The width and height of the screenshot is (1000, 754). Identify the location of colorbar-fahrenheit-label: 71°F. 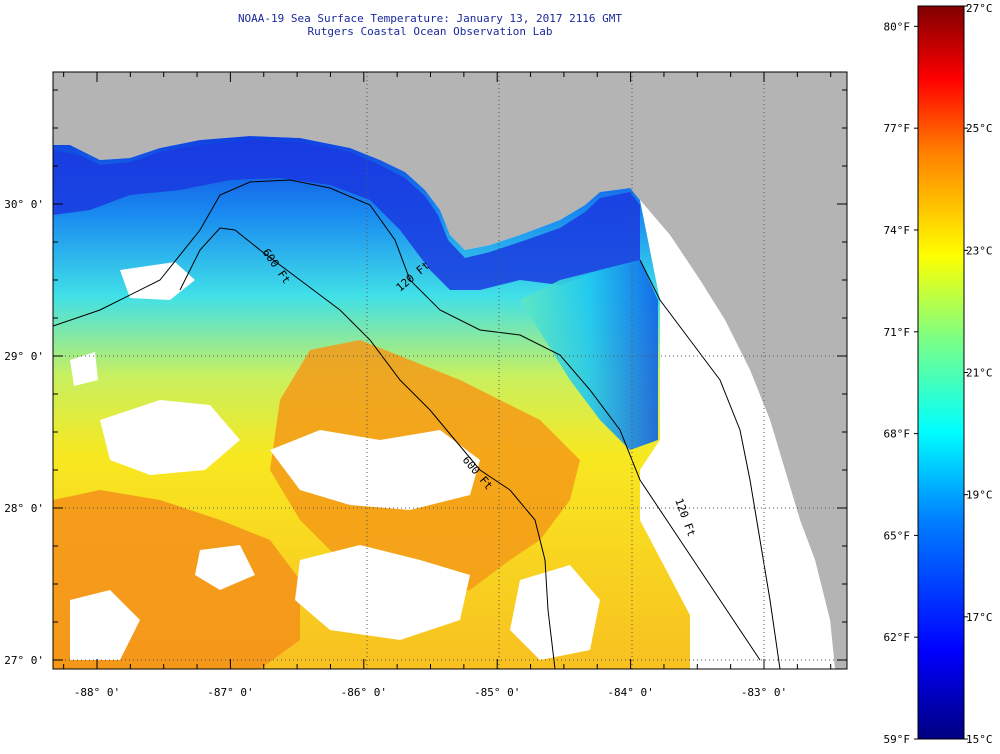
(897, 332).